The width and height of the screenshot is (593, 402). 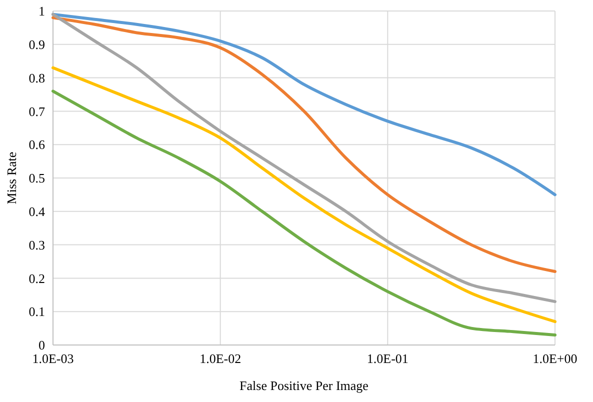 I want to click on y-tick-label: 1, so click(x=41, y=11).